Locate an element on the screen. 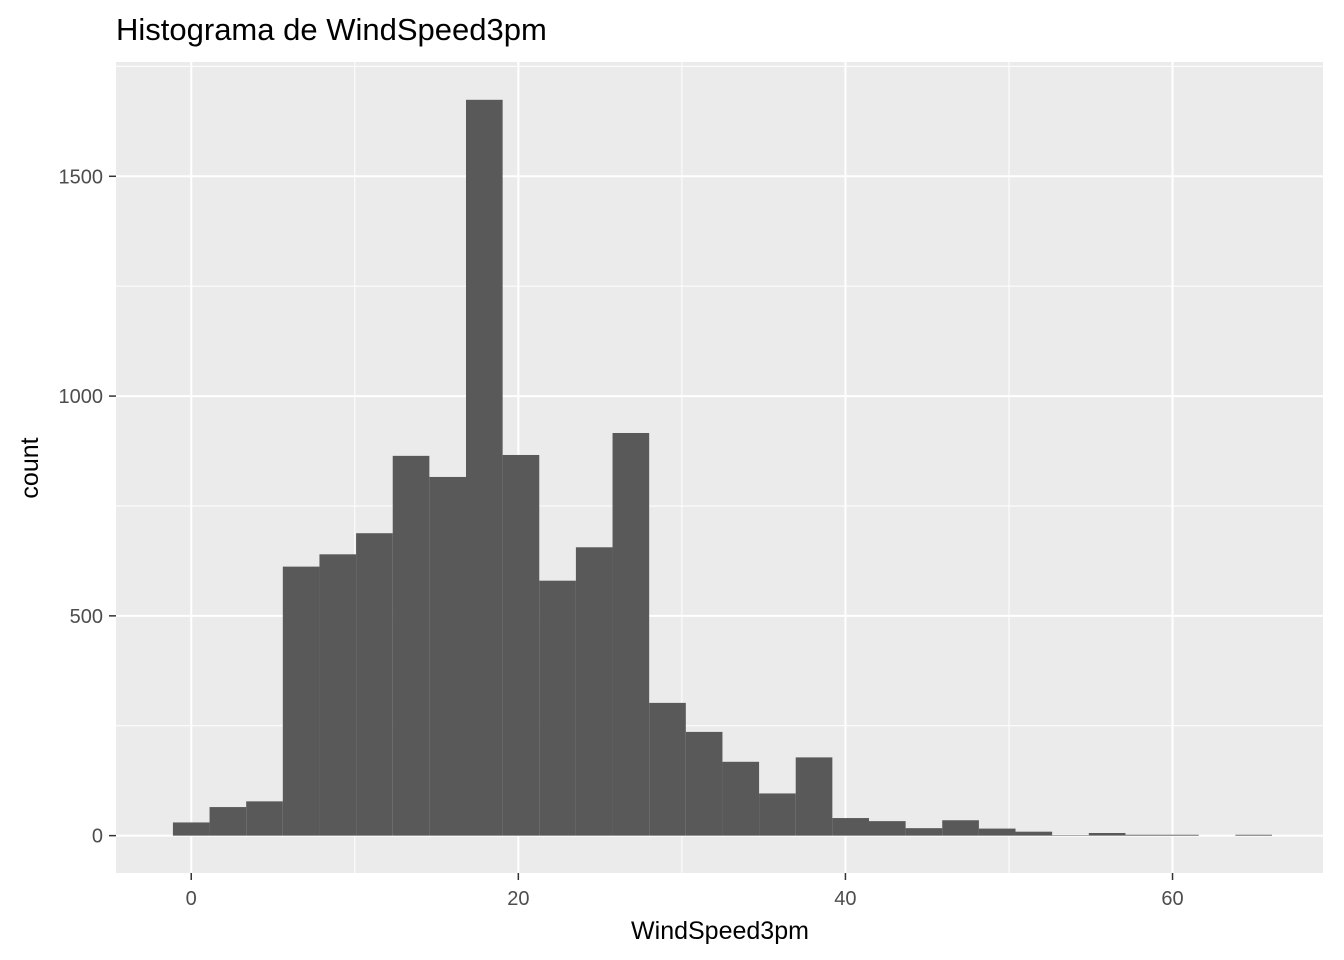 This screenshot has width=1344, height=960. x-tick-label: 0 is located at coordinates (191, 899).